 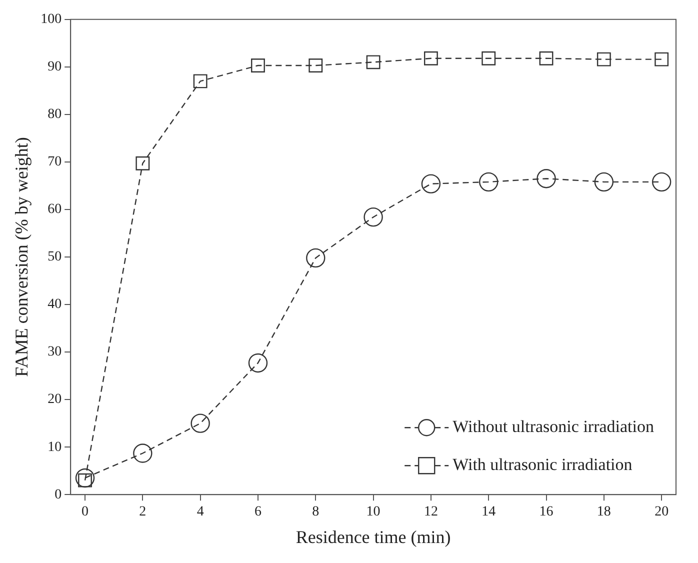 I want to click on legend-label: With ultrasonic irradiation, so click(x=542, y=464).